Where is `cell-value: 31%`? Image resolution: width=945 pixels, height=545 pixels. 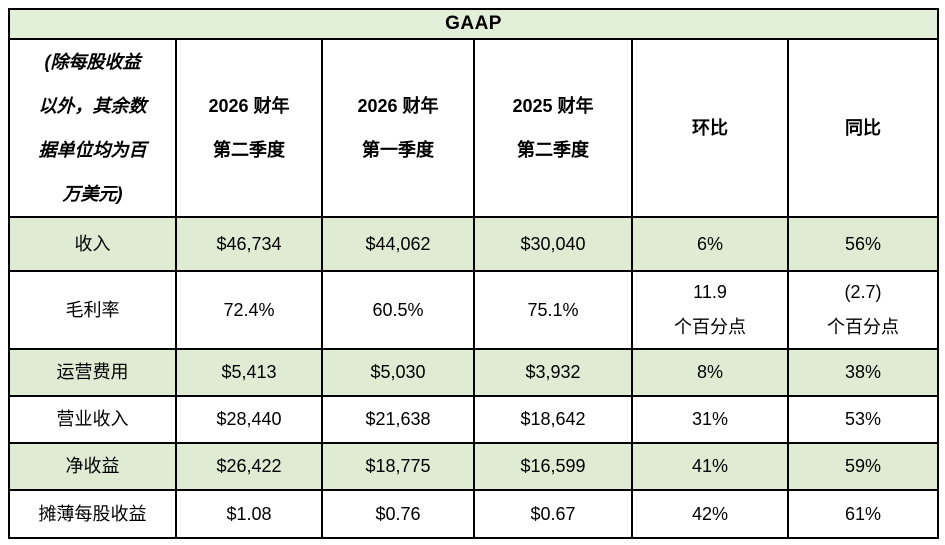
cell-value: 31% is located at coordinates (710, 420).